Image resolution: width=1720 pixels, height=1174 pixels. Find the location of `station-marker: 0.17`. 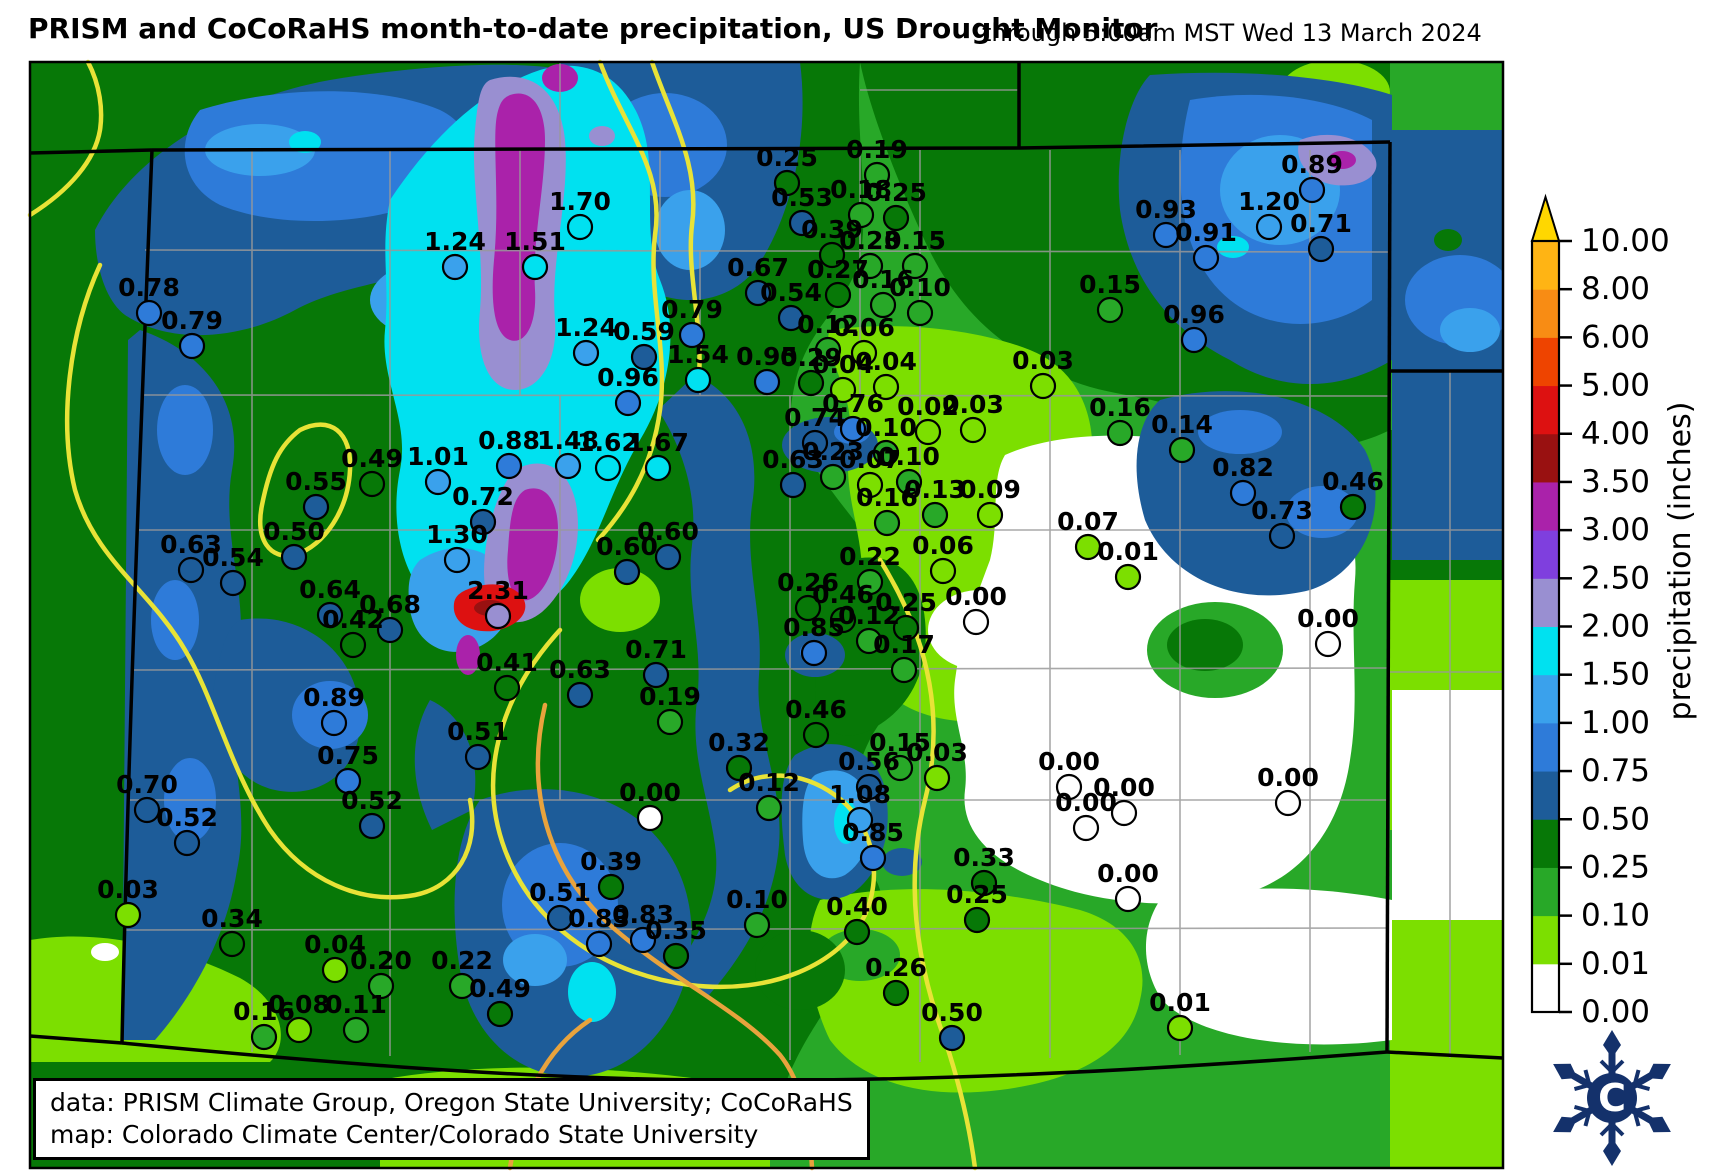

station-marker: 0.17 is located at coordinates (904, 657).